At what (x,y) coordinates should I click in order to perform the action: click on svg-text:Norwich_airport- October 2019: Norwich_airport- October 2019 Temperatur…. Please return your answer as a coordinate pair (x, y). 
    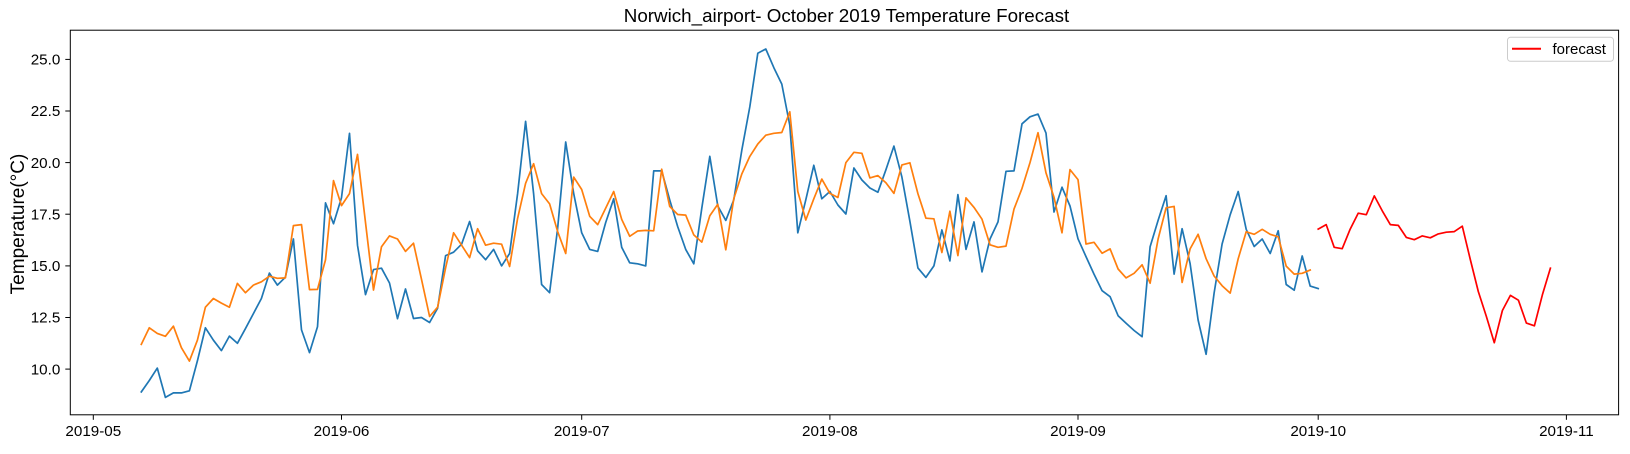
    Looking at the image, I should click on (847, 16).